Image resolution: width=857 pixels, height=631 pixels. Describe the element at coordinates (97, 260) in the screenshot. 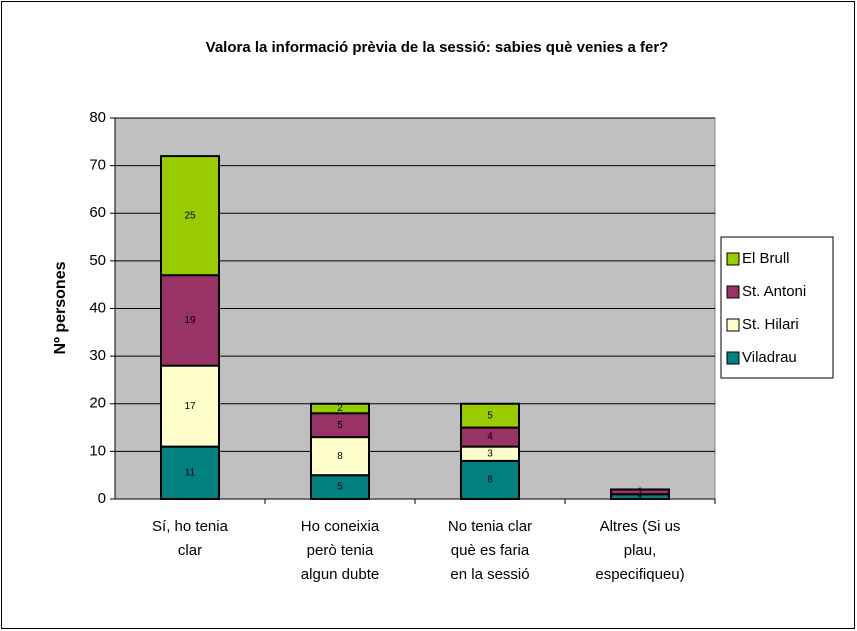

I see `y-tick-label: 50` at that location.